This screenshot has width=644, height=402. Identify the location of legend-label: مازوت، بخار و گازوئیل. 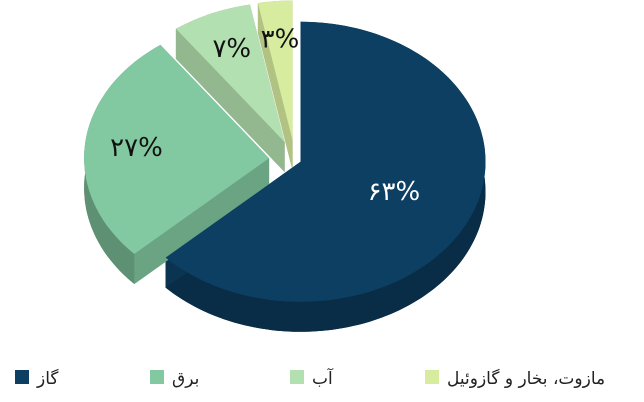
(526, 378).